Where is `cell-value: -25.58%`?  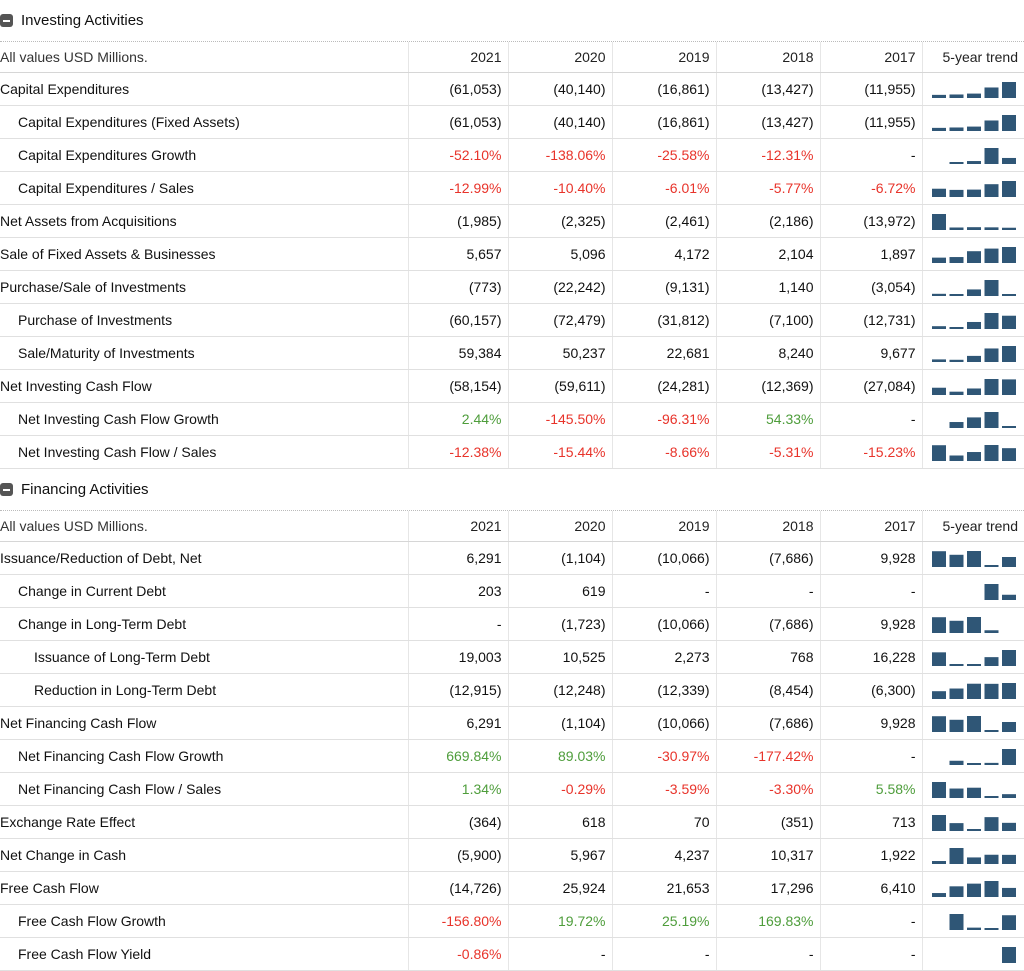
cell-value: -25.58% is located at coordinates (663, 155).